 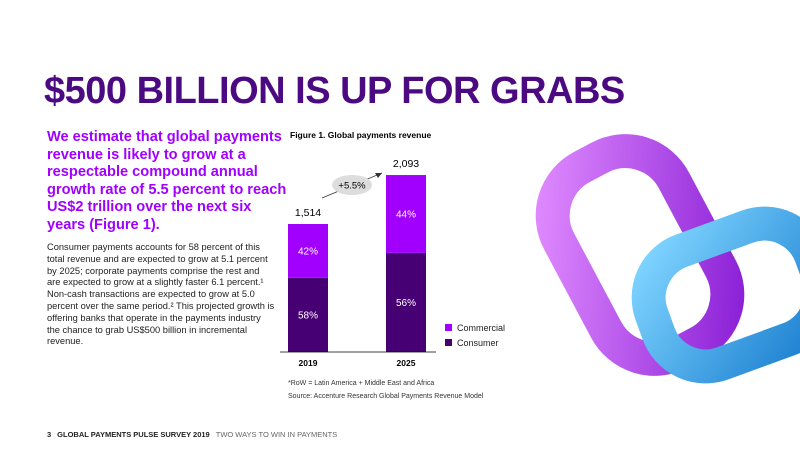 I want to click on growth-annotation: +5.5%, so click(x=352, y=186).